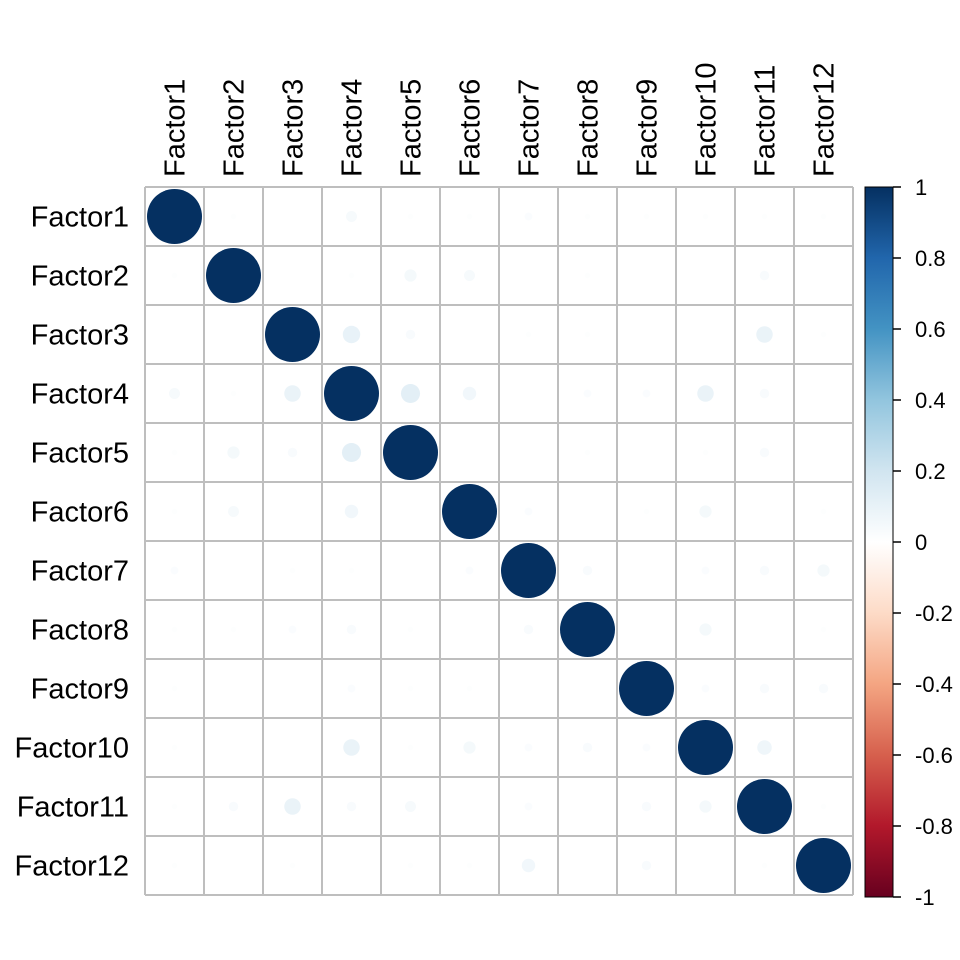  I want to click on row-label: Factor1, so click(80, 218).